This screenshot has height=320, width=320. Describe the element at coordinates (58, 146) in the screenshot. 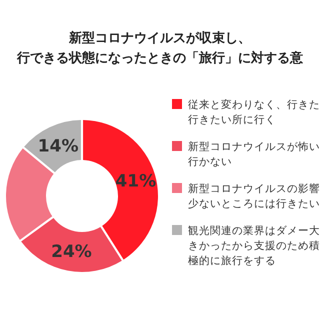

I see `data-label: 14%` at that location.